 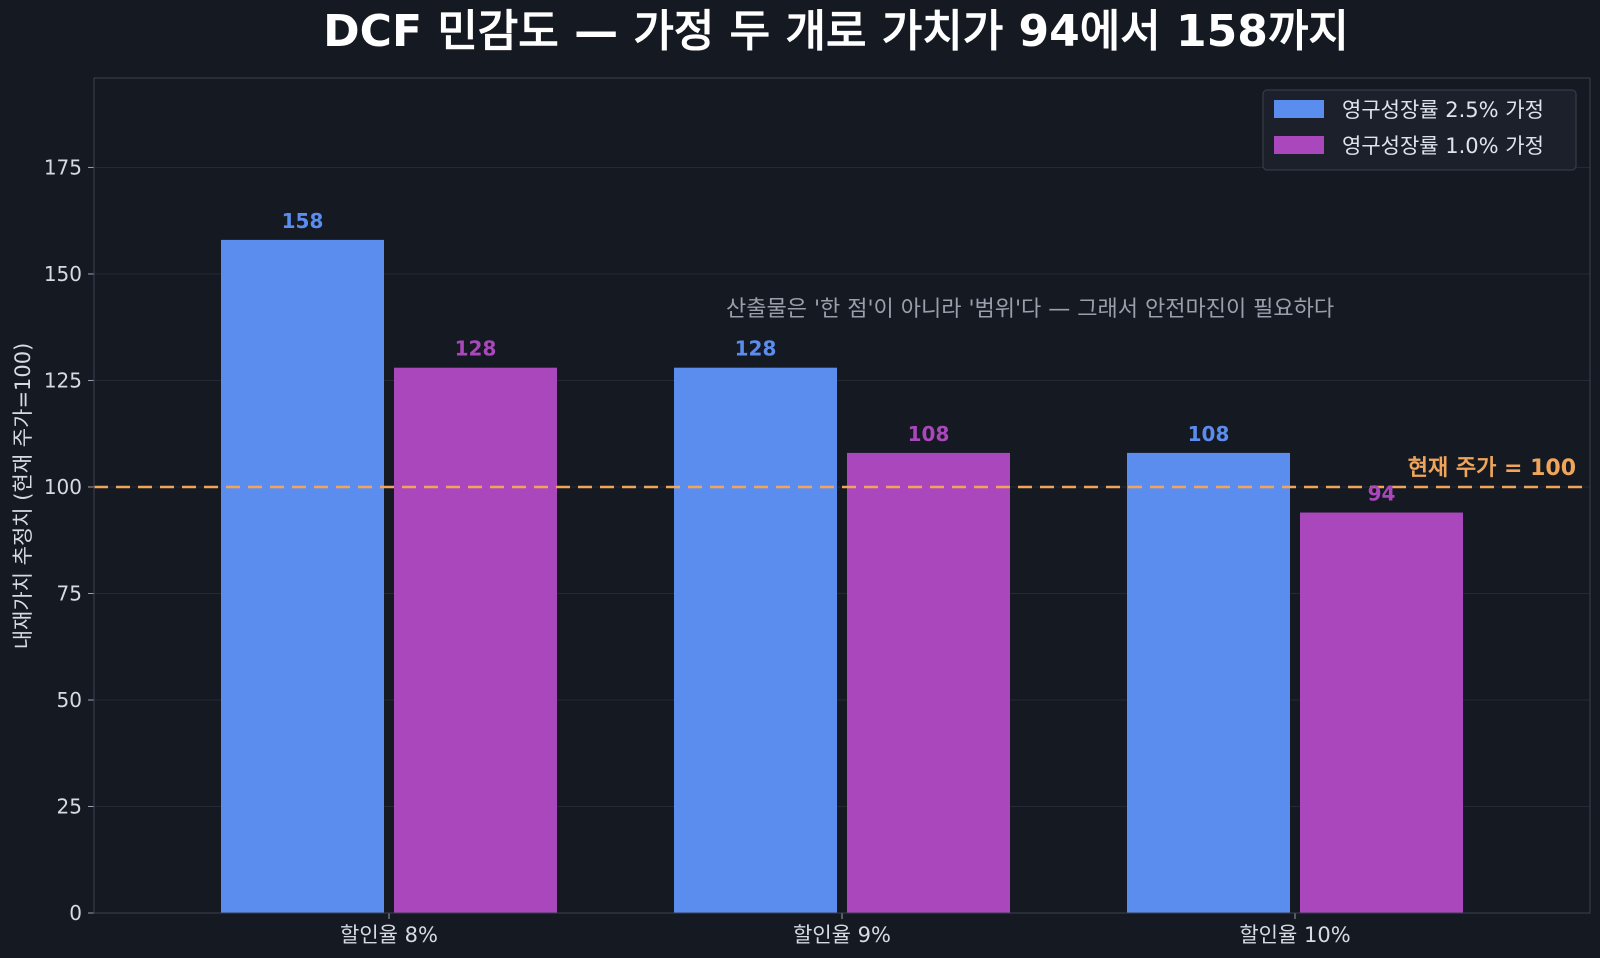 What do you see at coordinates (63, 380) in the screenshot?
I see `y-tick-label: 125` at bounding box center [63, 380].